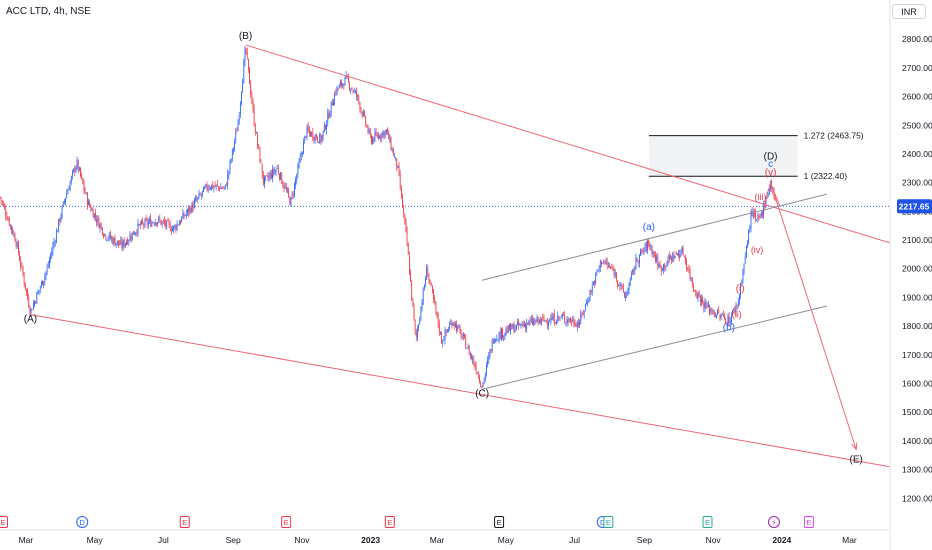 This screenshot has width=932, height=550. I want to click on dividend-marker, so click(82, 522).